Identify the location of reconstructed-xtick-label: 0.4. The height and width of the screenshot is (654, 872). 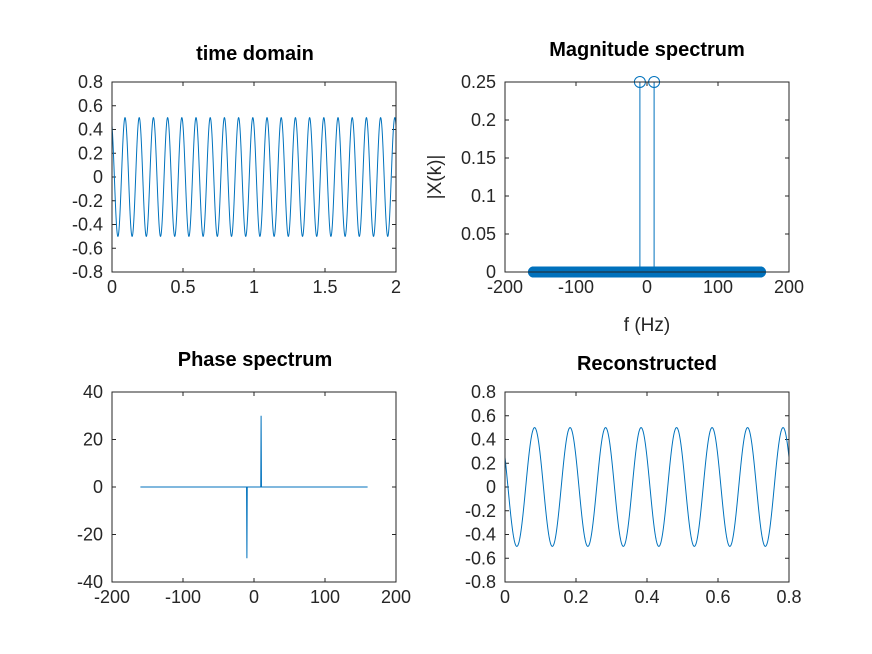
(646, 597).